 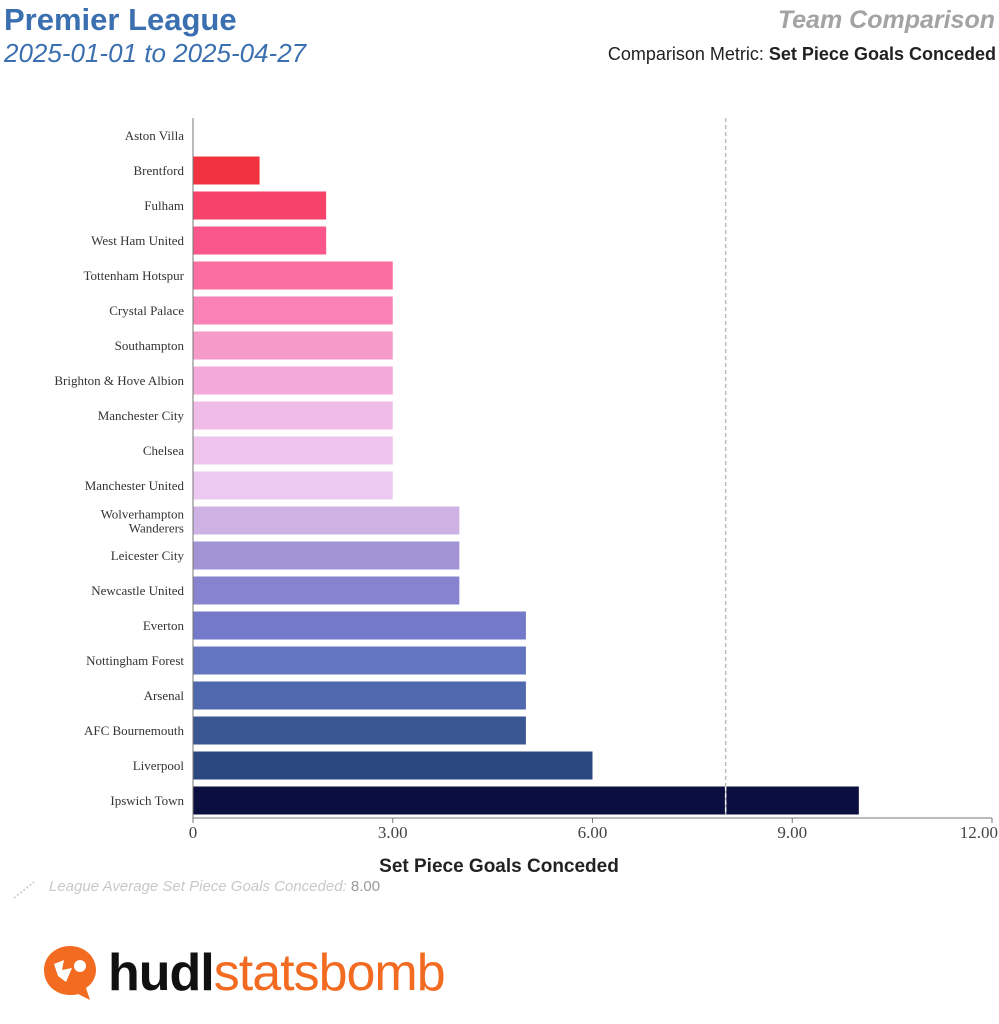 I want to click on category-label: Everton, so click(x=164, y=625).